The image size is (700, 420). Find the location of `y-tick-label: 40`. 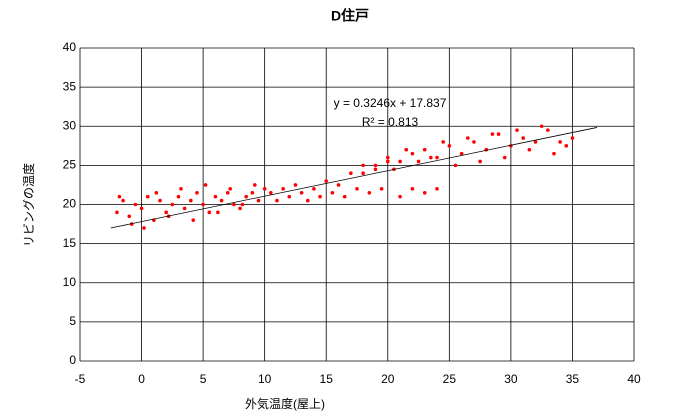

y-tick-label: 40 is located at coordinates (70, 47).